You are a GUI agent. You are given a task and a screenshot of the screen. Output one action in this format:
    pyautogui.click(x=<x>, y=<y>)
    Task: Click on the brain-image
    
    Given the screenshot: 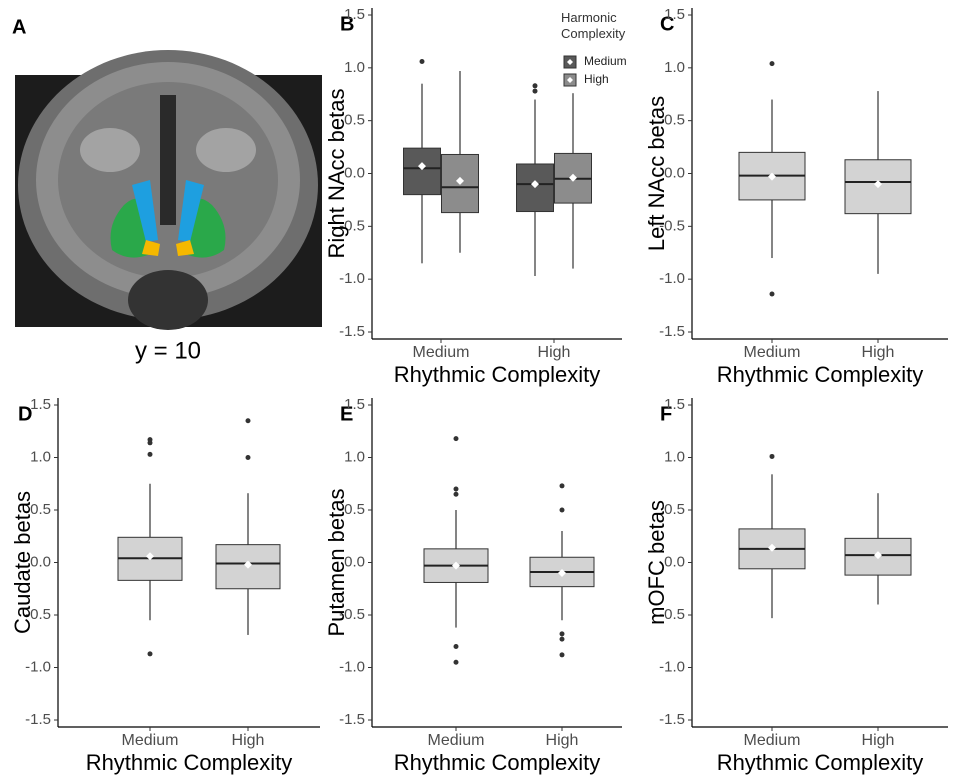 What is the action you would take?
    pyautogui.click(x=168, y=190)
    